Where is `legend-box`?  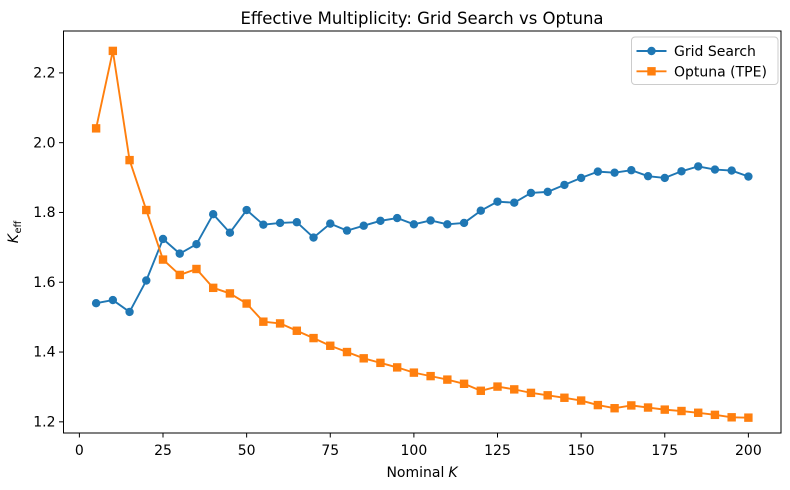 legend-box is located at coordinates (705, 60).